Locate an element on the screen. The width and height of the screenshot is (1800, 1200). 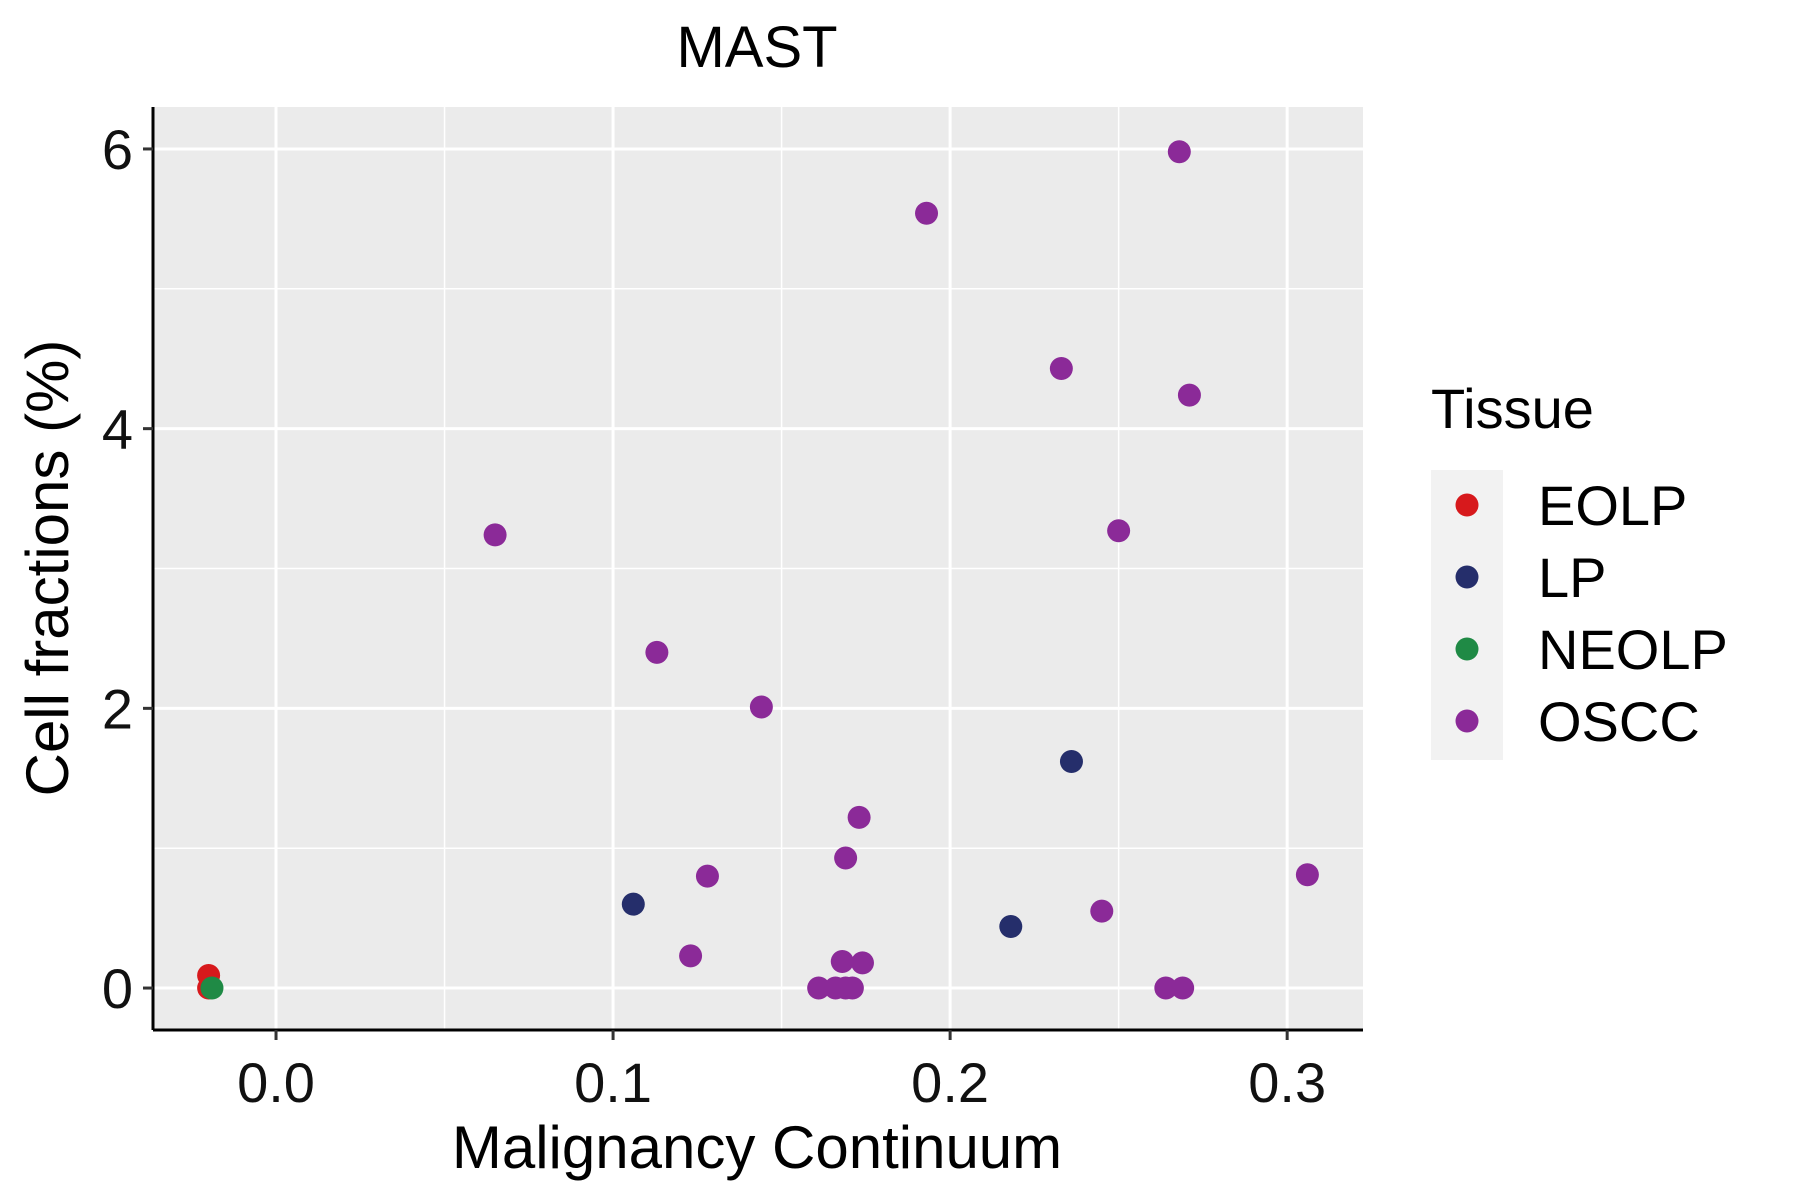
legend-label: EOLP is located at coordinates (1612, 505).